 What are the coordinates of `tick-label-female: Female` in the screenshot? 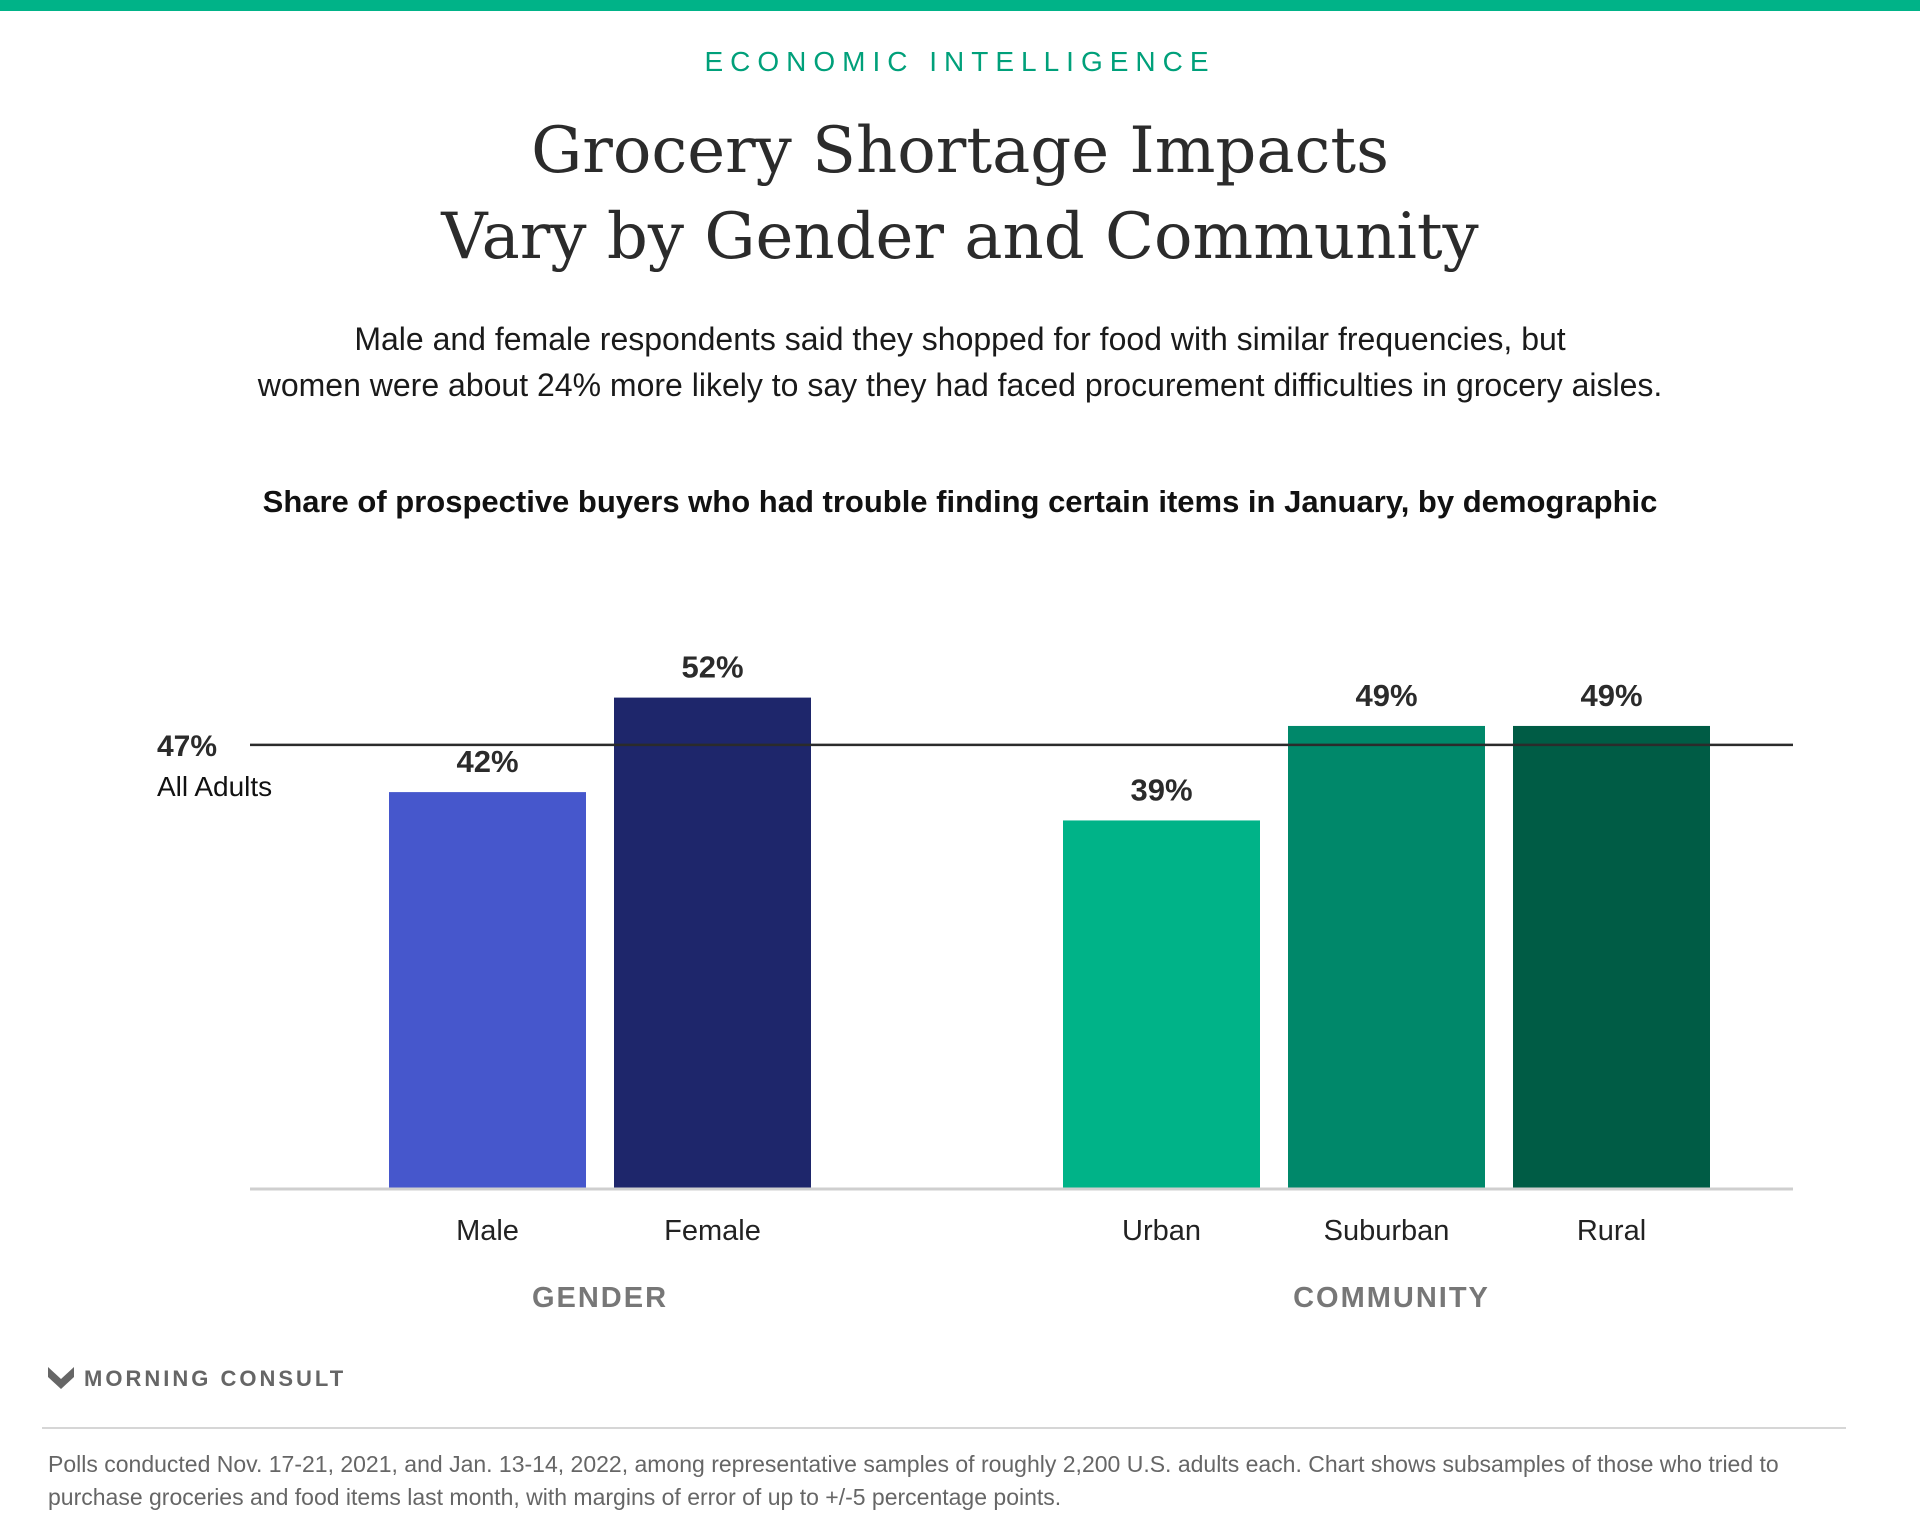 It's located at (712, 1231).